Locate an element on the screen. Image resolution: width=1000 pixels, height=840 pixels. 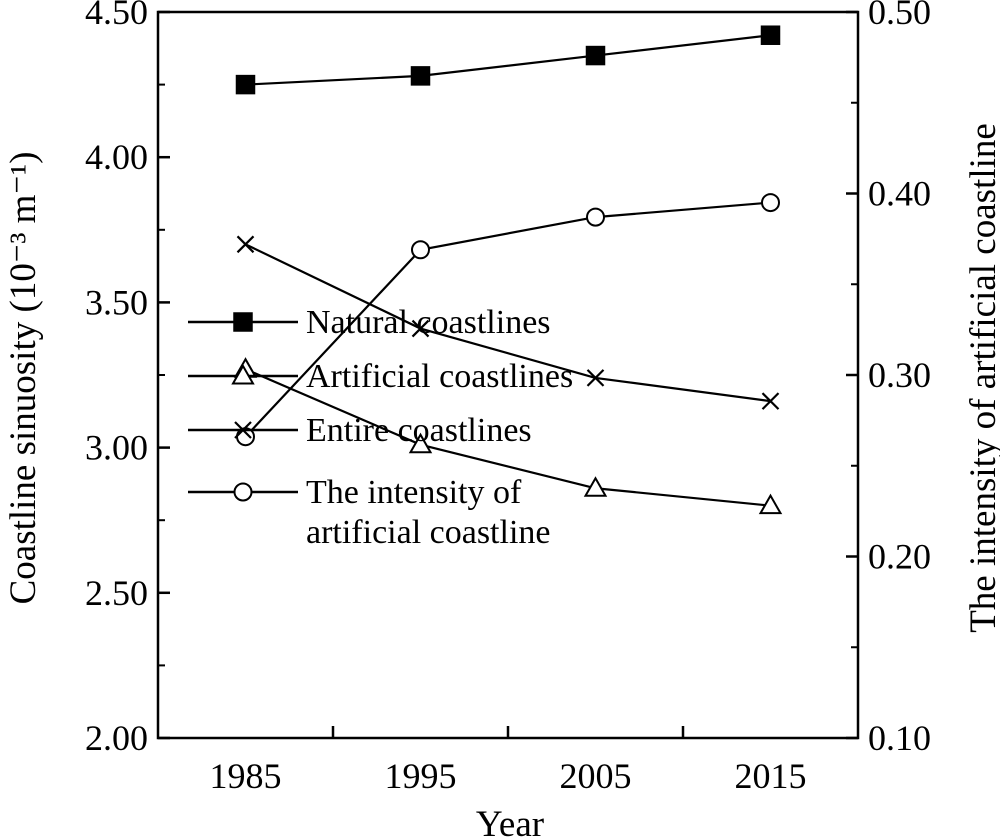
x-tick-label: 2005 is located at coordinates (596, 776).